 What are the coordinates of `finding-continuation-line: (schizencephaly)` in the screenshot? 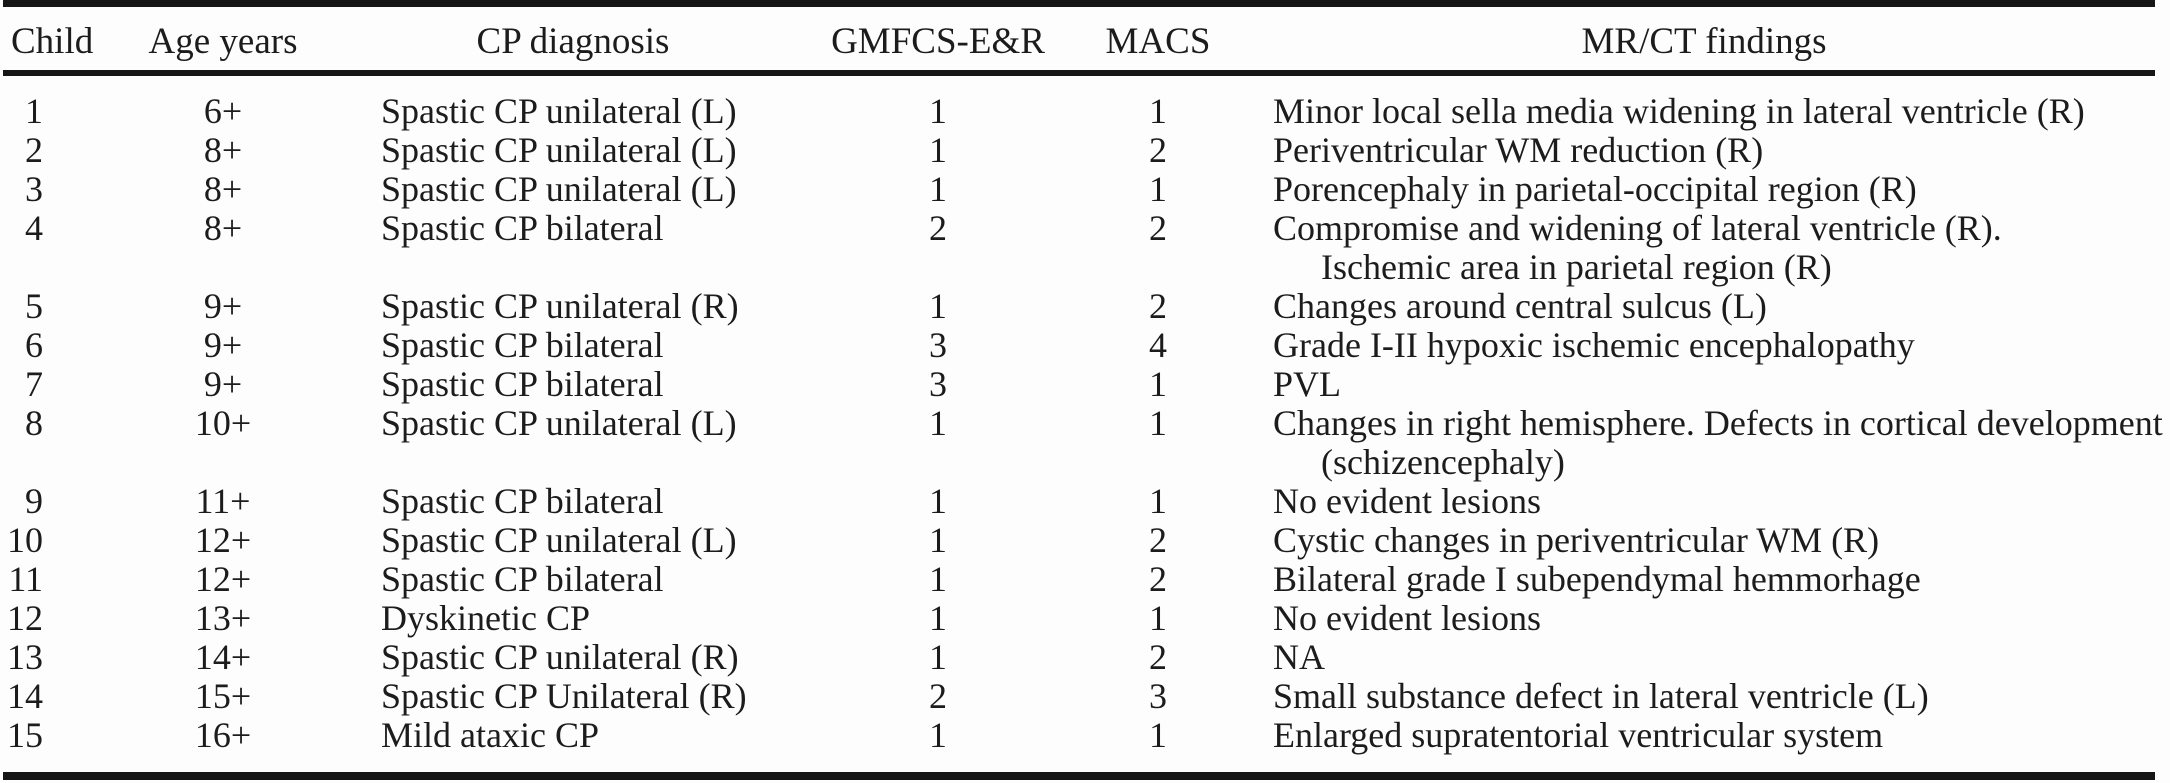 It's located at (1443, 462).